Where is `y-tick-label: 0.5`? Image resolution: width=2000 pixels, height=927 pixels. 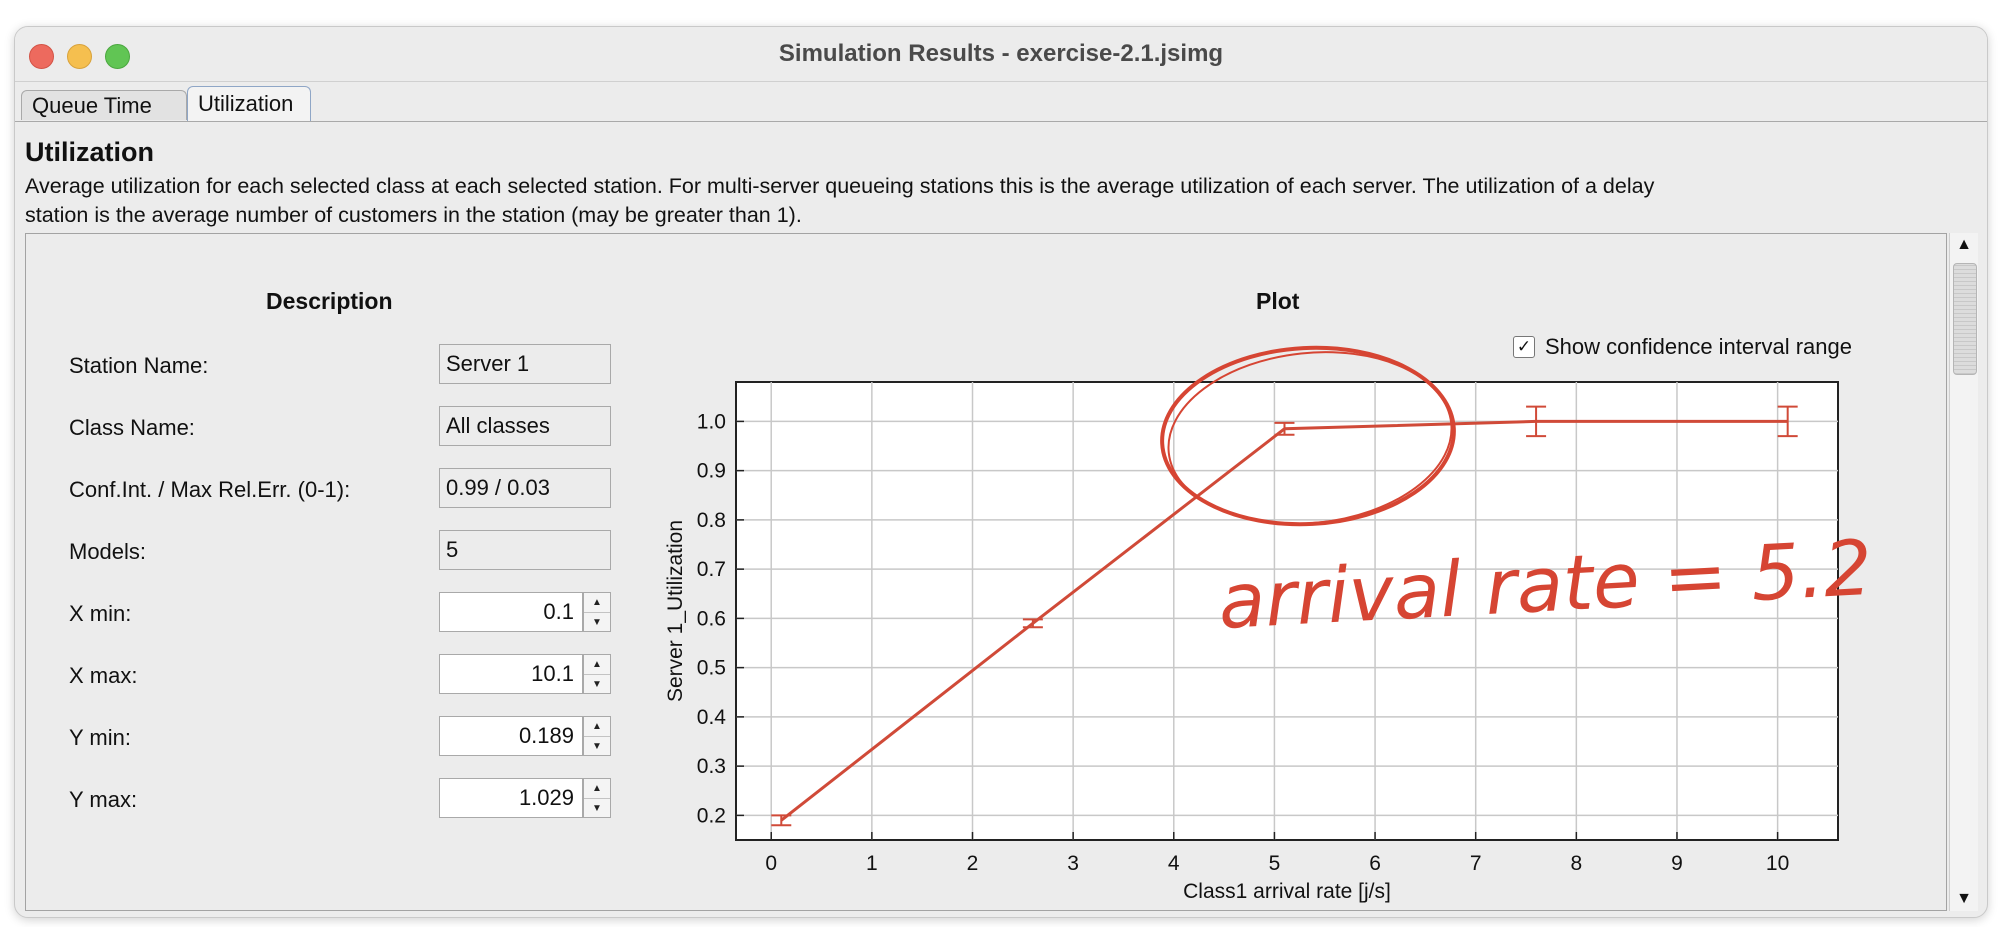
y-tick-label: 0.5 is located at coordinates (711, 668).